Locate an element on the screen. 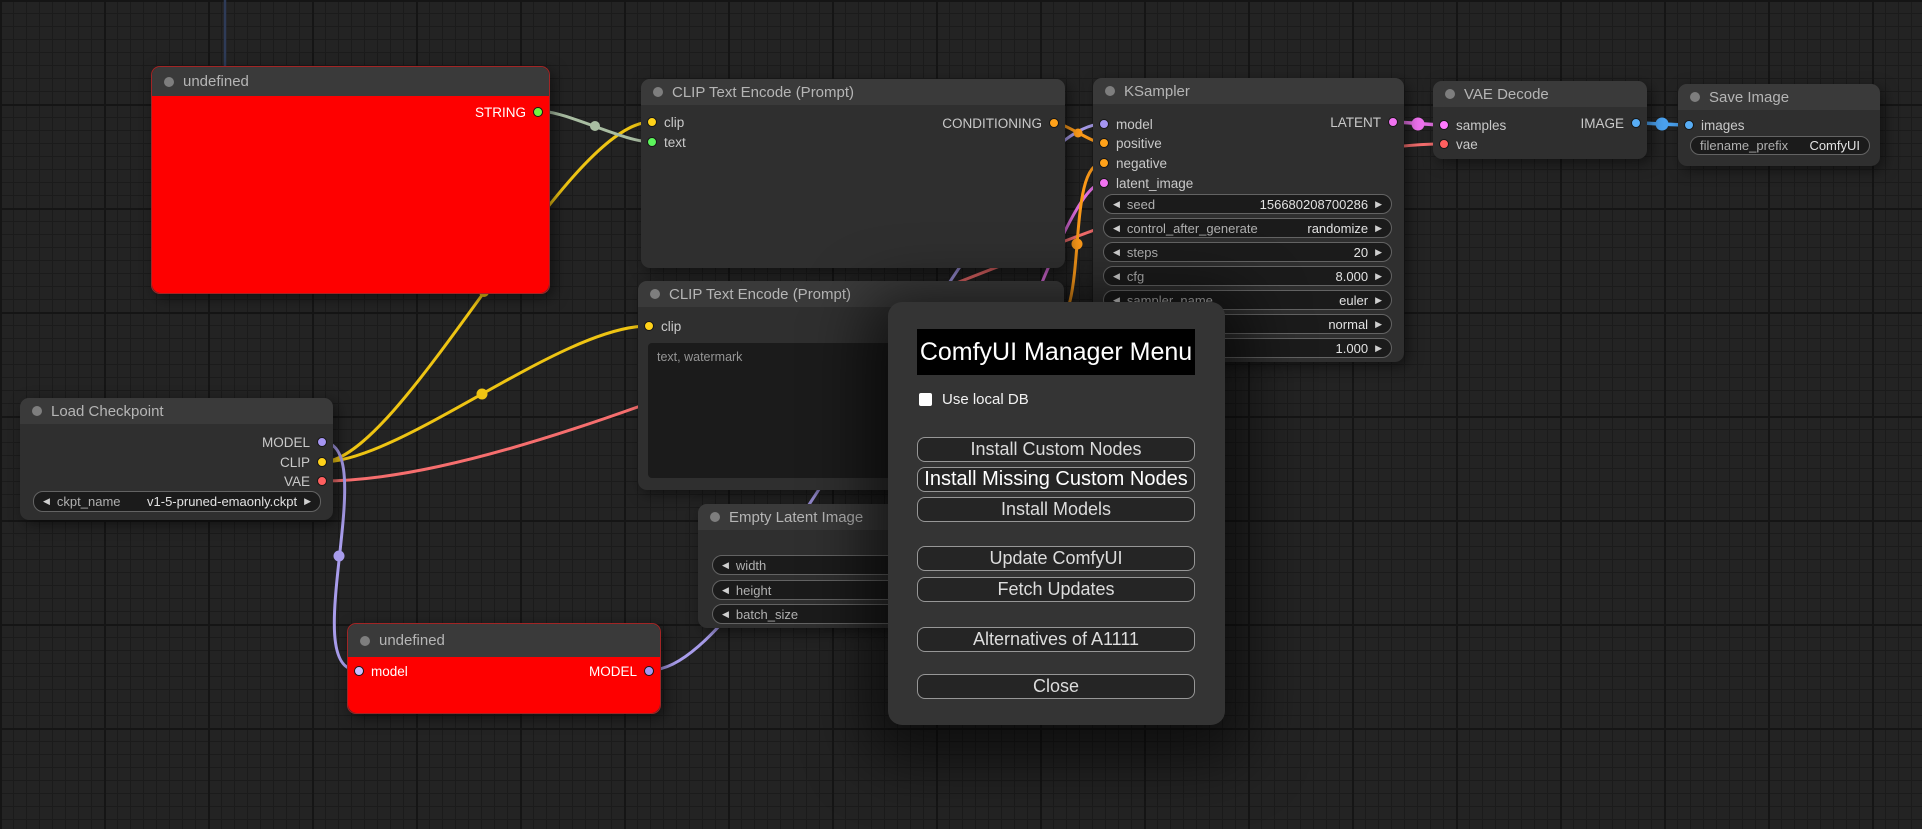 This screenshot has height=829, width=1922. button-install-missing-custom-nodes: Install Missing Custom Nodes is located at coordinates (1056, 479).